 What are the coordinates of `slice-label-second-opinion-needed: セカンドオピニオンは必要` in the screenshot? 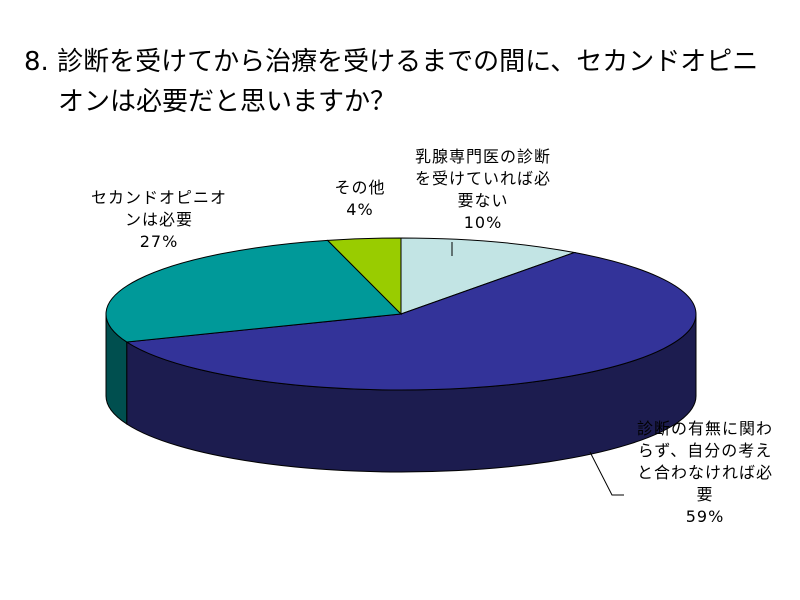 It's located at (158, 208).